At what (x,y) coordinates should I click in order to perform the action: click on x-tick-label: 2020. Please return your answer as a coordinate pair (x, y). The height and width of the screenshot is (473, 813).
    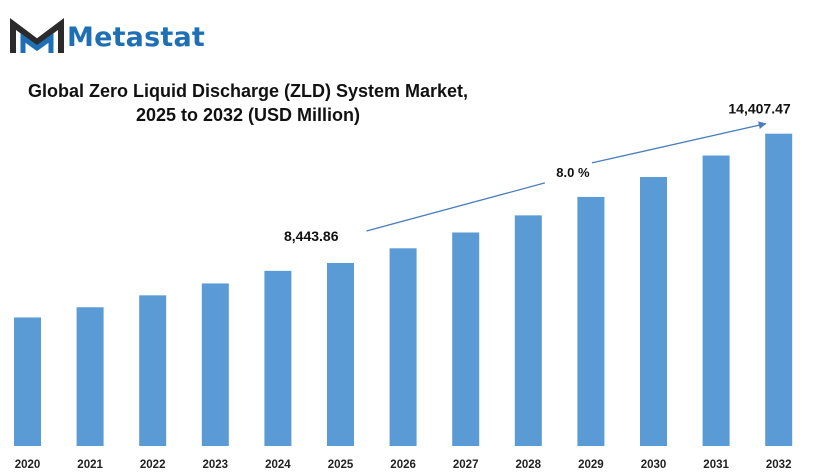
    Looking at the image, I should click on (28, 465).